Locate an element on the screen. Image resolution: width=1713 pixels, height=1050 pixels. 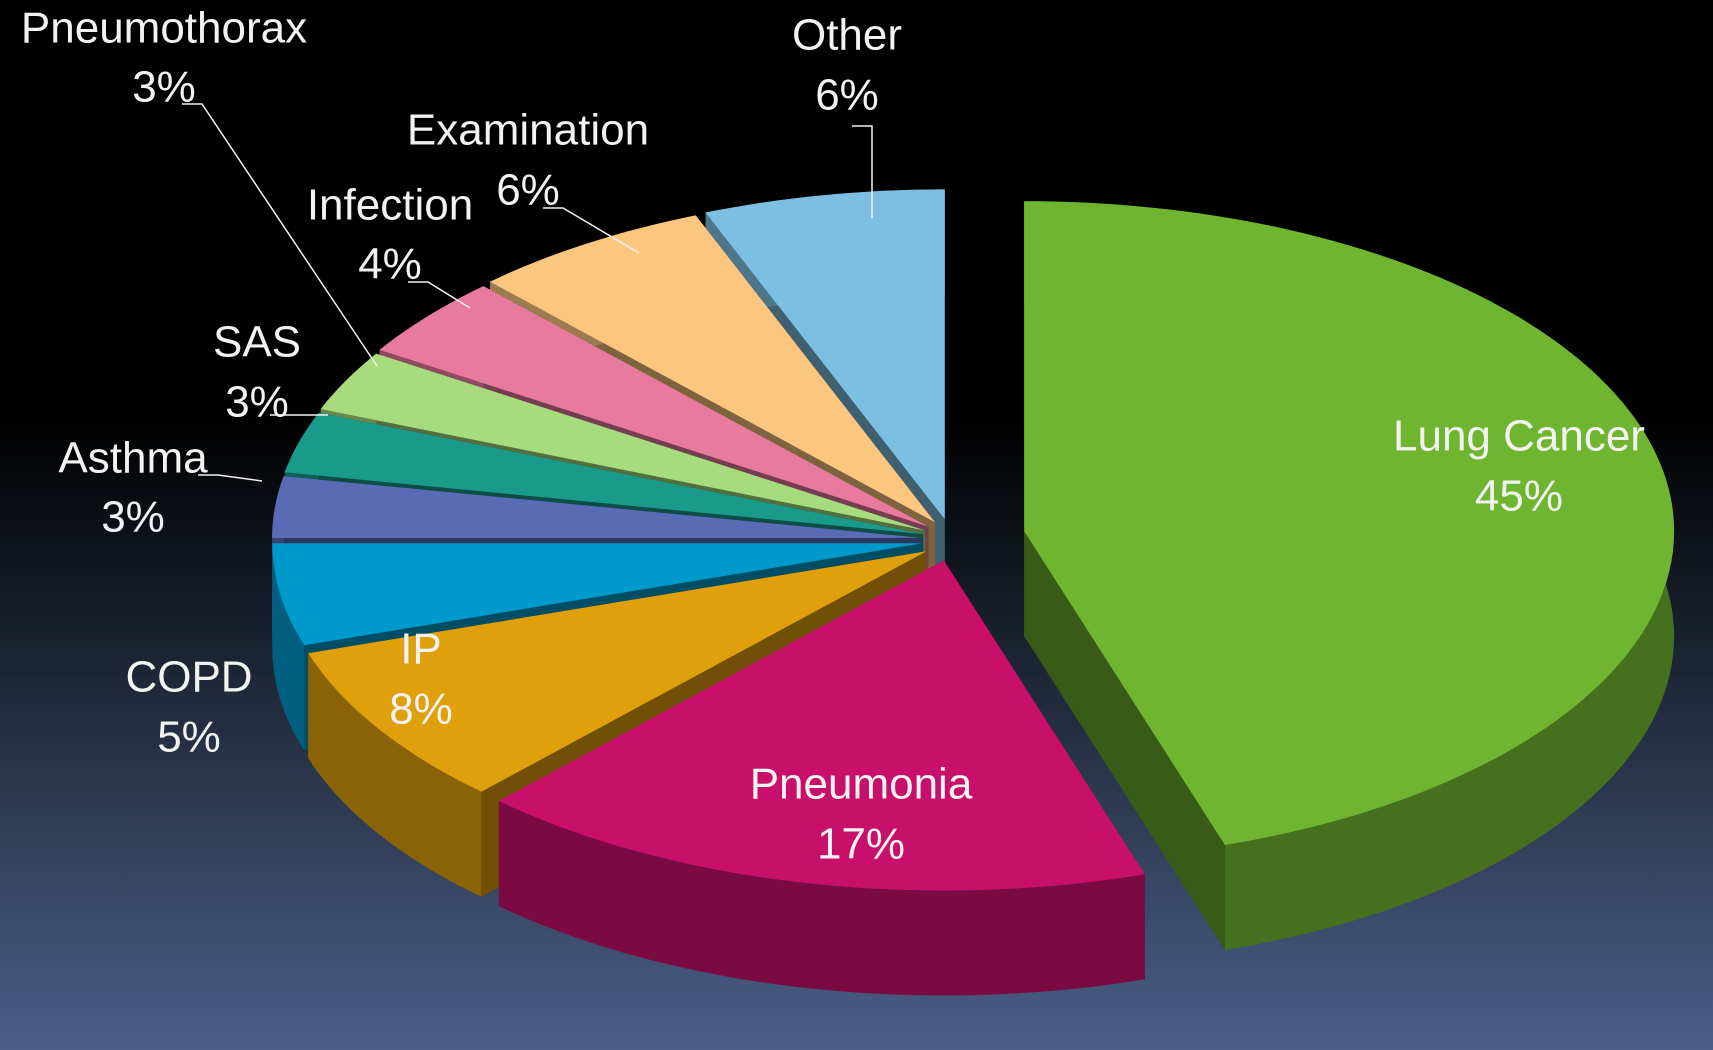
slice-value-label: 5% is located at coordinates (189, 737).